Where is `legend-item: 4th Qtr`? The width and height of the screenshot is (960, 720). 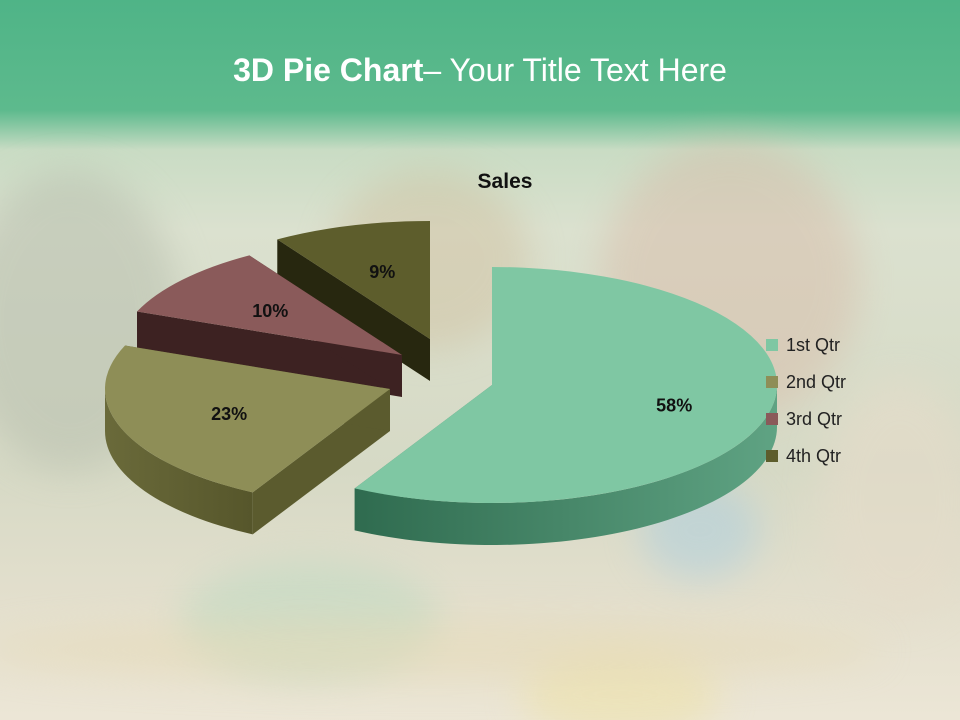
legend-item: 4th Qtr is located at coordinates (803, 456).